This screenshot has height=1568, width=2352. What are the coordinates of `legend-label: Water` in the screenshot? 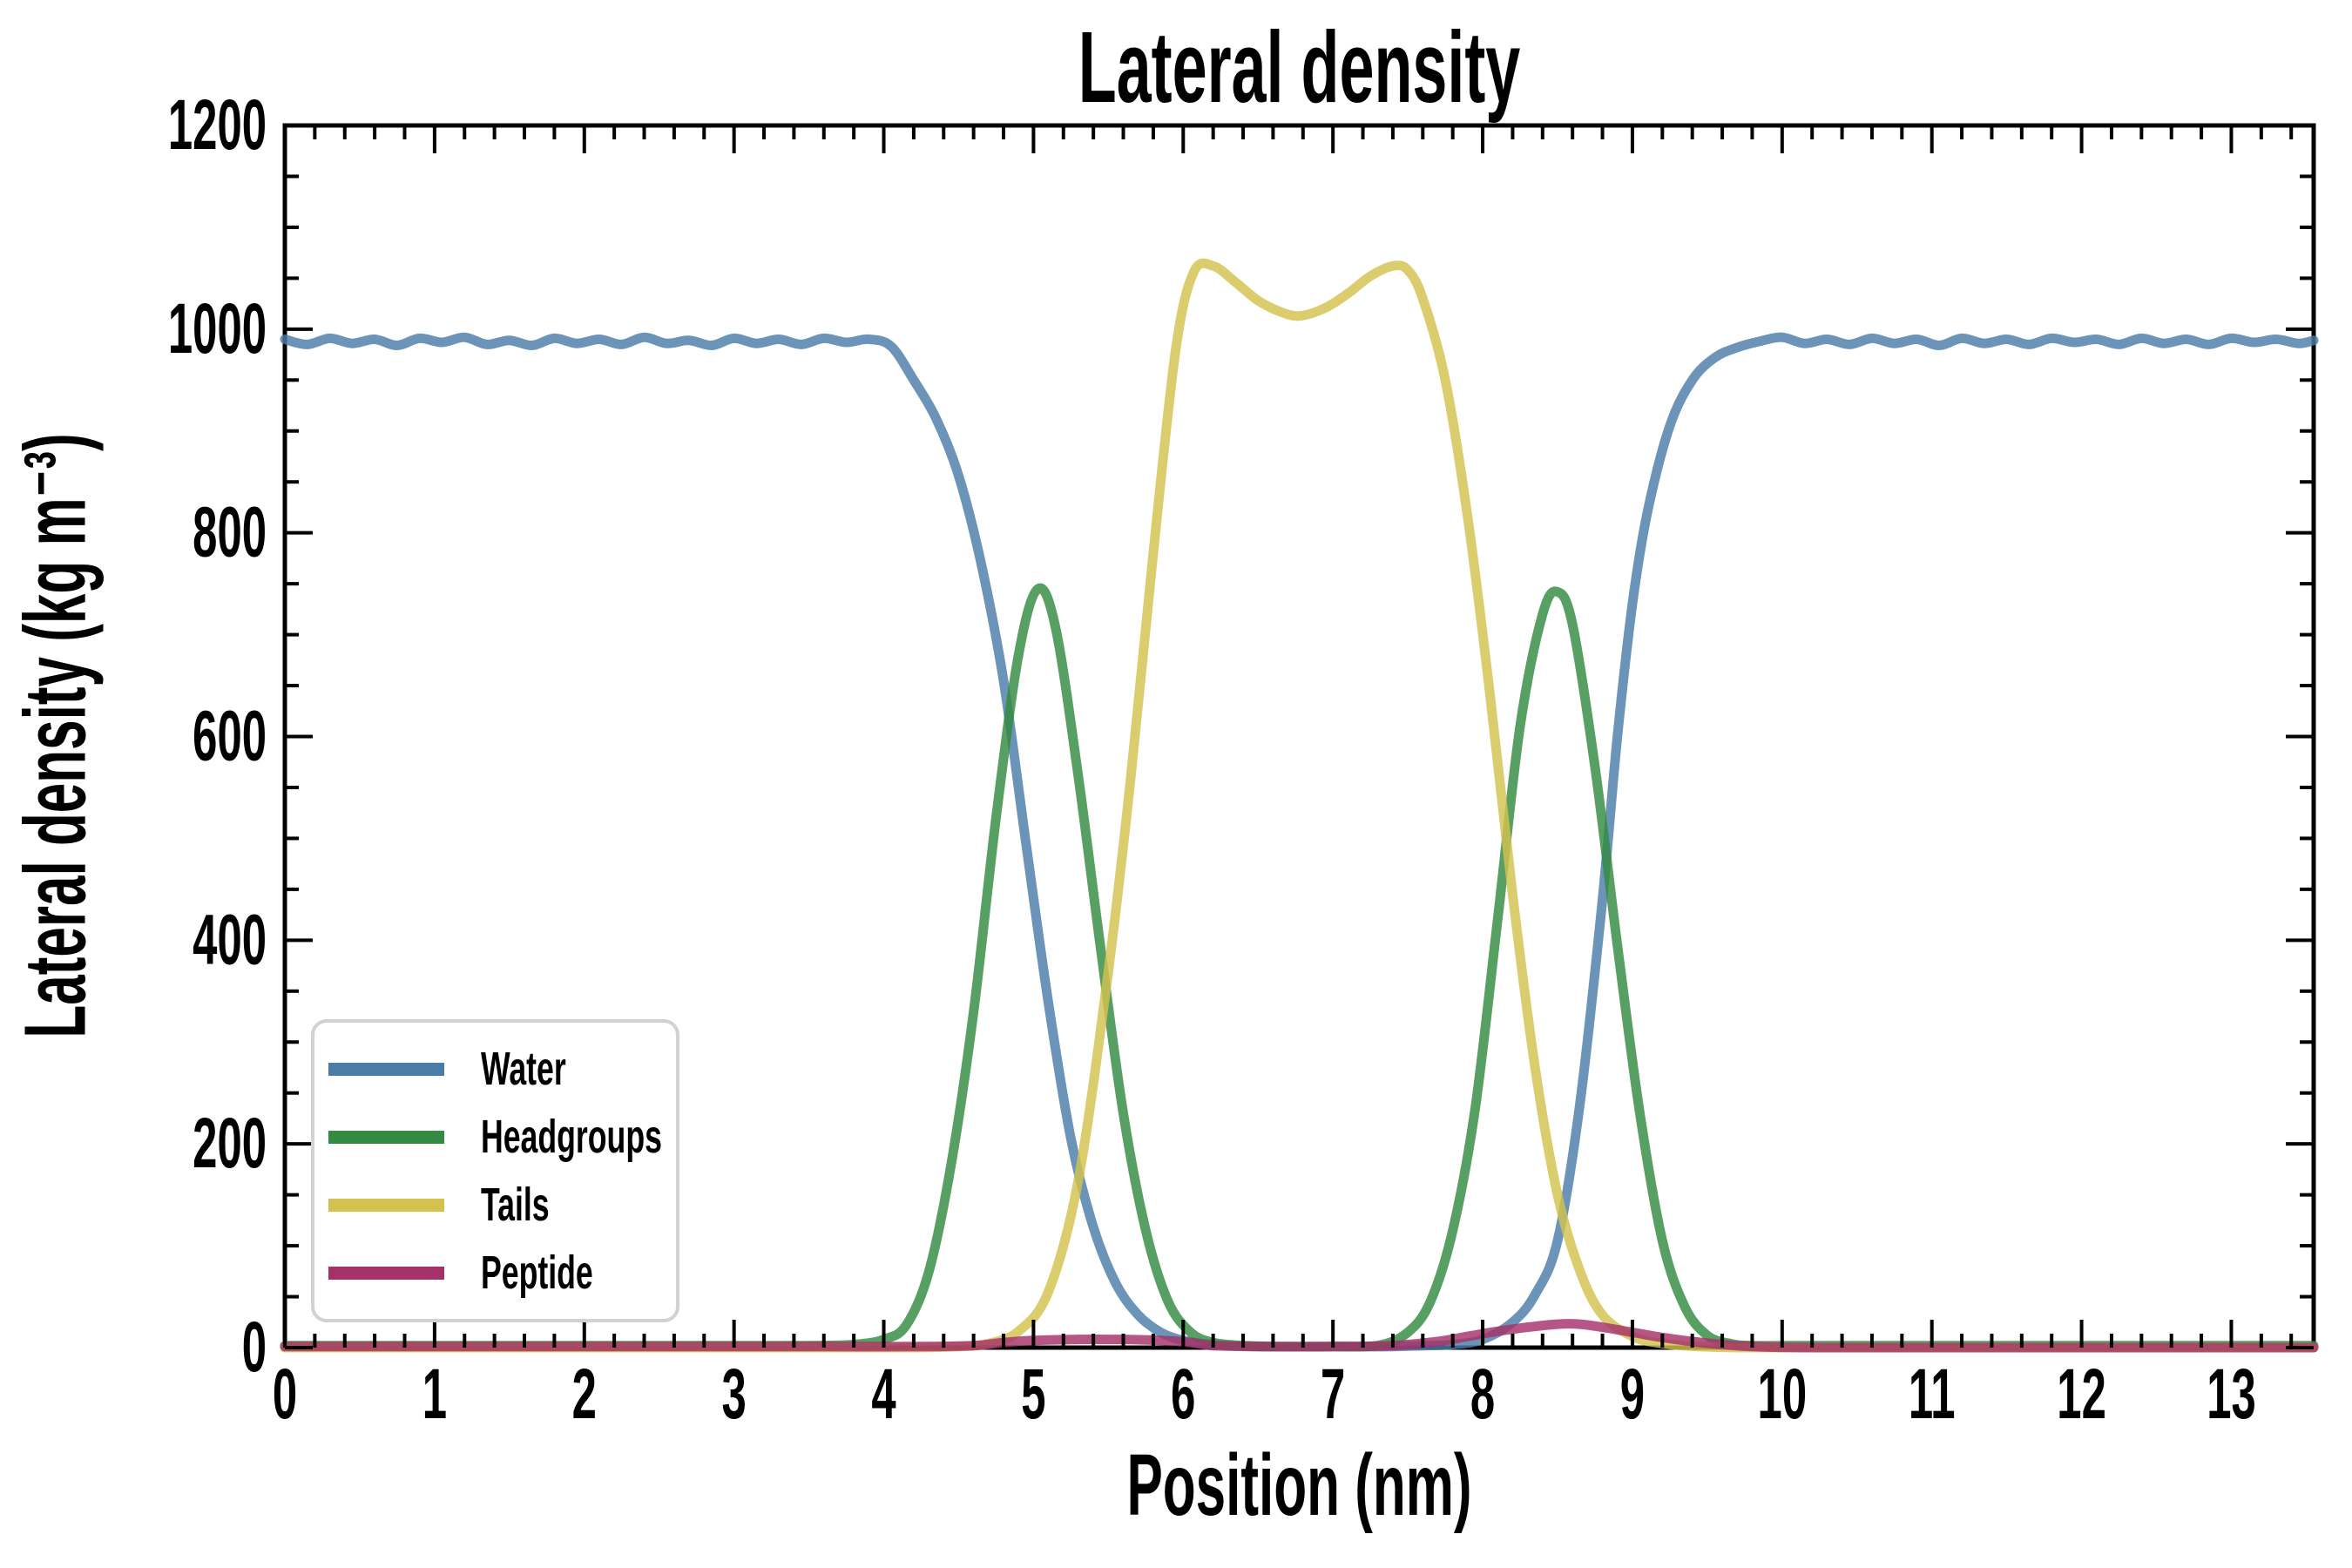 It's located at (523, 1069).